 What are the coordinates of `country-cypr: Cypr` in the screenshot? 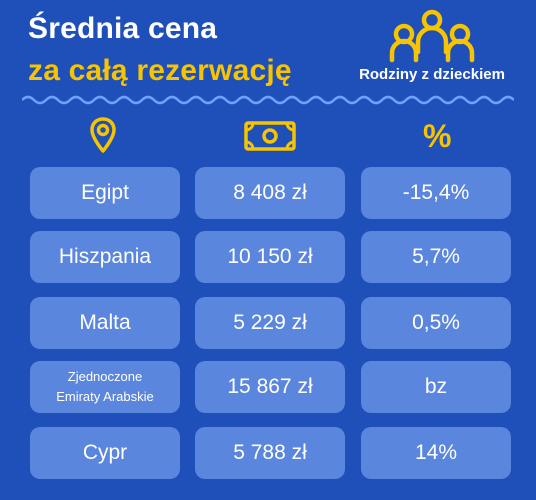 It's located at (105, 453).